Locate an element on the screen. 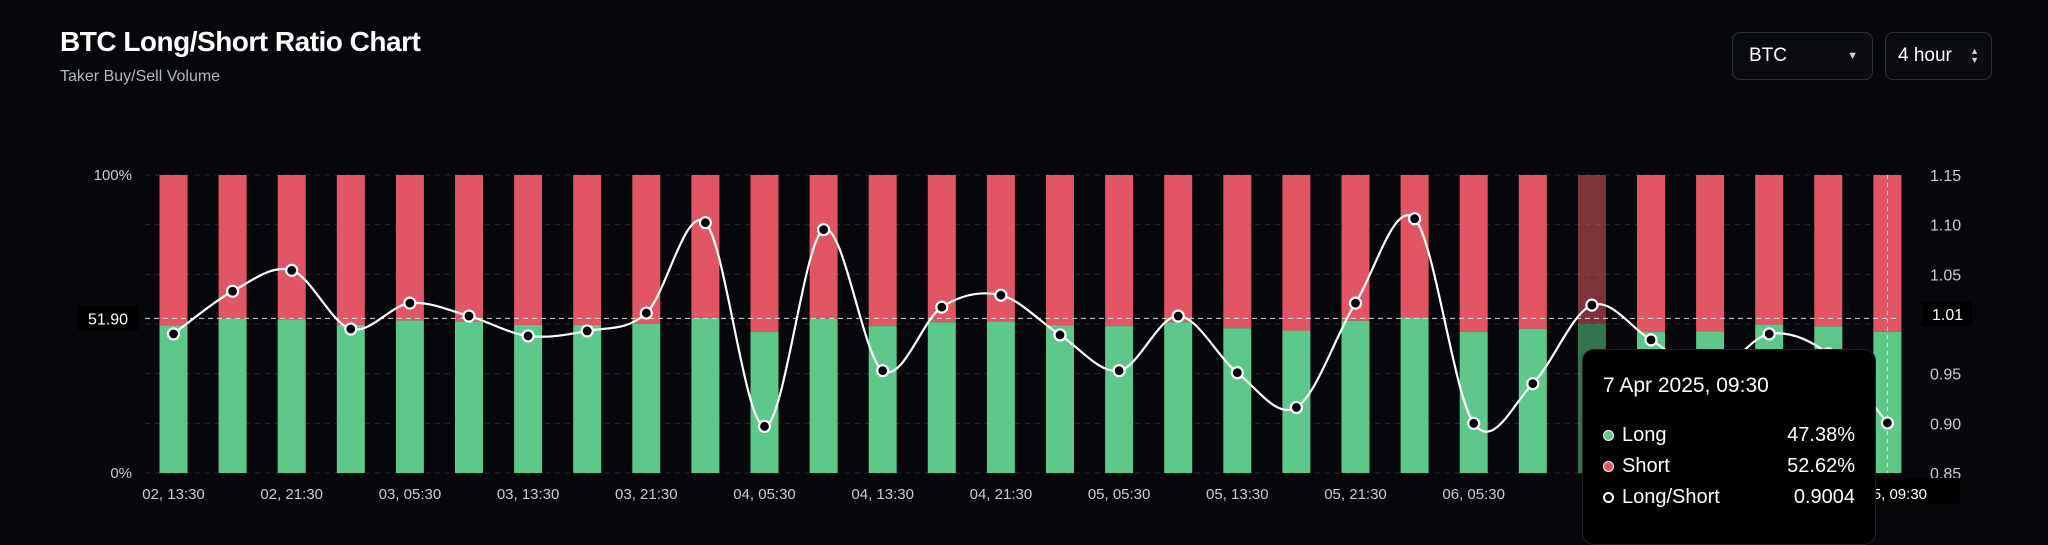 This screenshot has width=2048, height=545. x-axis-tick: 03, 05:30 is located at coordinates (410, 494).